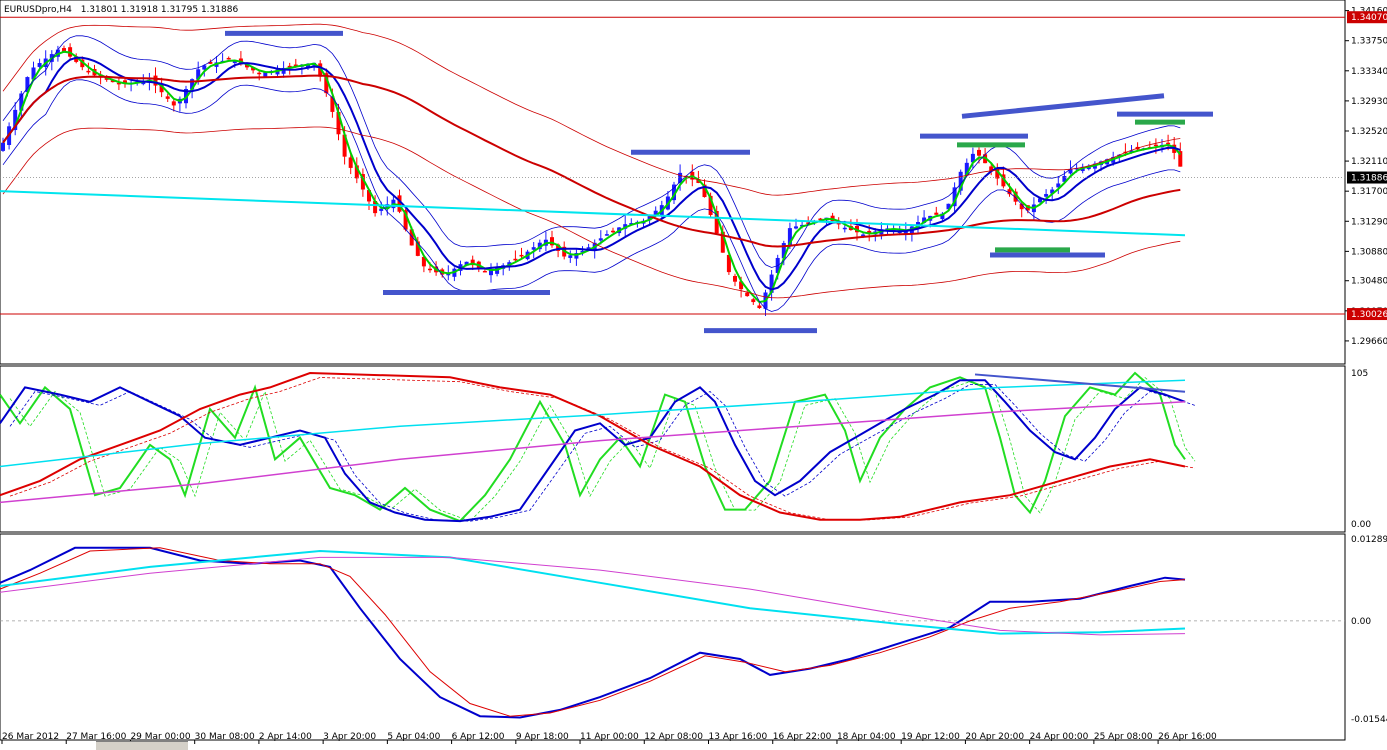 The height and width of the screenshot is (750, 1387). What do you see at coordinates (593, 423) in the screenshot?
I see `oscillator-cyan-line` at bounding box center [593, 423].